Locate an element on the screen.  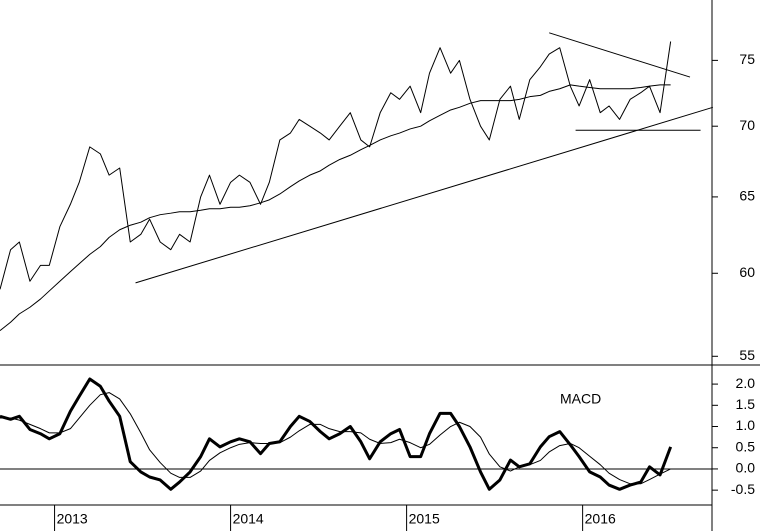
y-tick-label: 1.5 is located at coordinates (746, 404).